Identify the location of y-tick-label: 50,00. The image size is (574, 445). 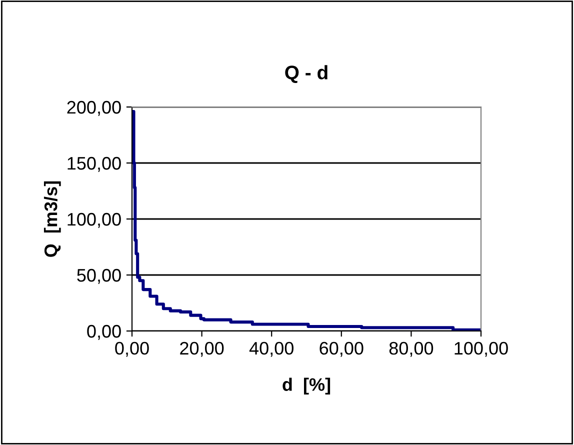
(99, 276).